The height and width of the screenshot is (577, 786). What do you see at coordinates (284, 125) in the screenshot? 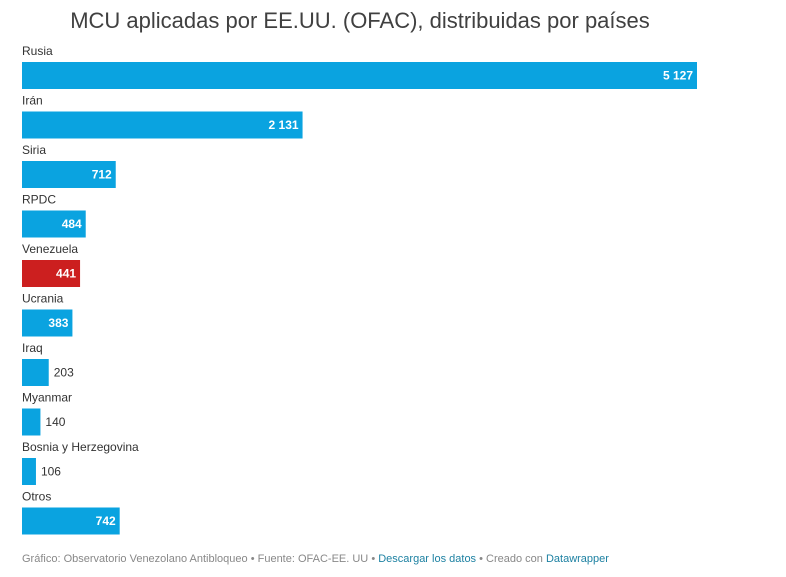
I see `value-label: 2 131` at bounding box center [284, 125].